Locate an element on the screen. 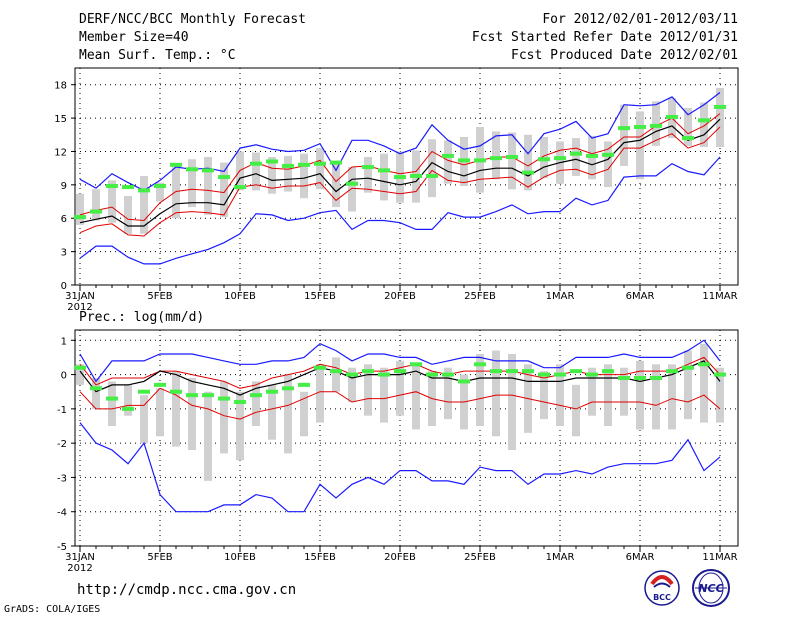  temp-ytick-label: 3 is located at coordinates (64, 253).